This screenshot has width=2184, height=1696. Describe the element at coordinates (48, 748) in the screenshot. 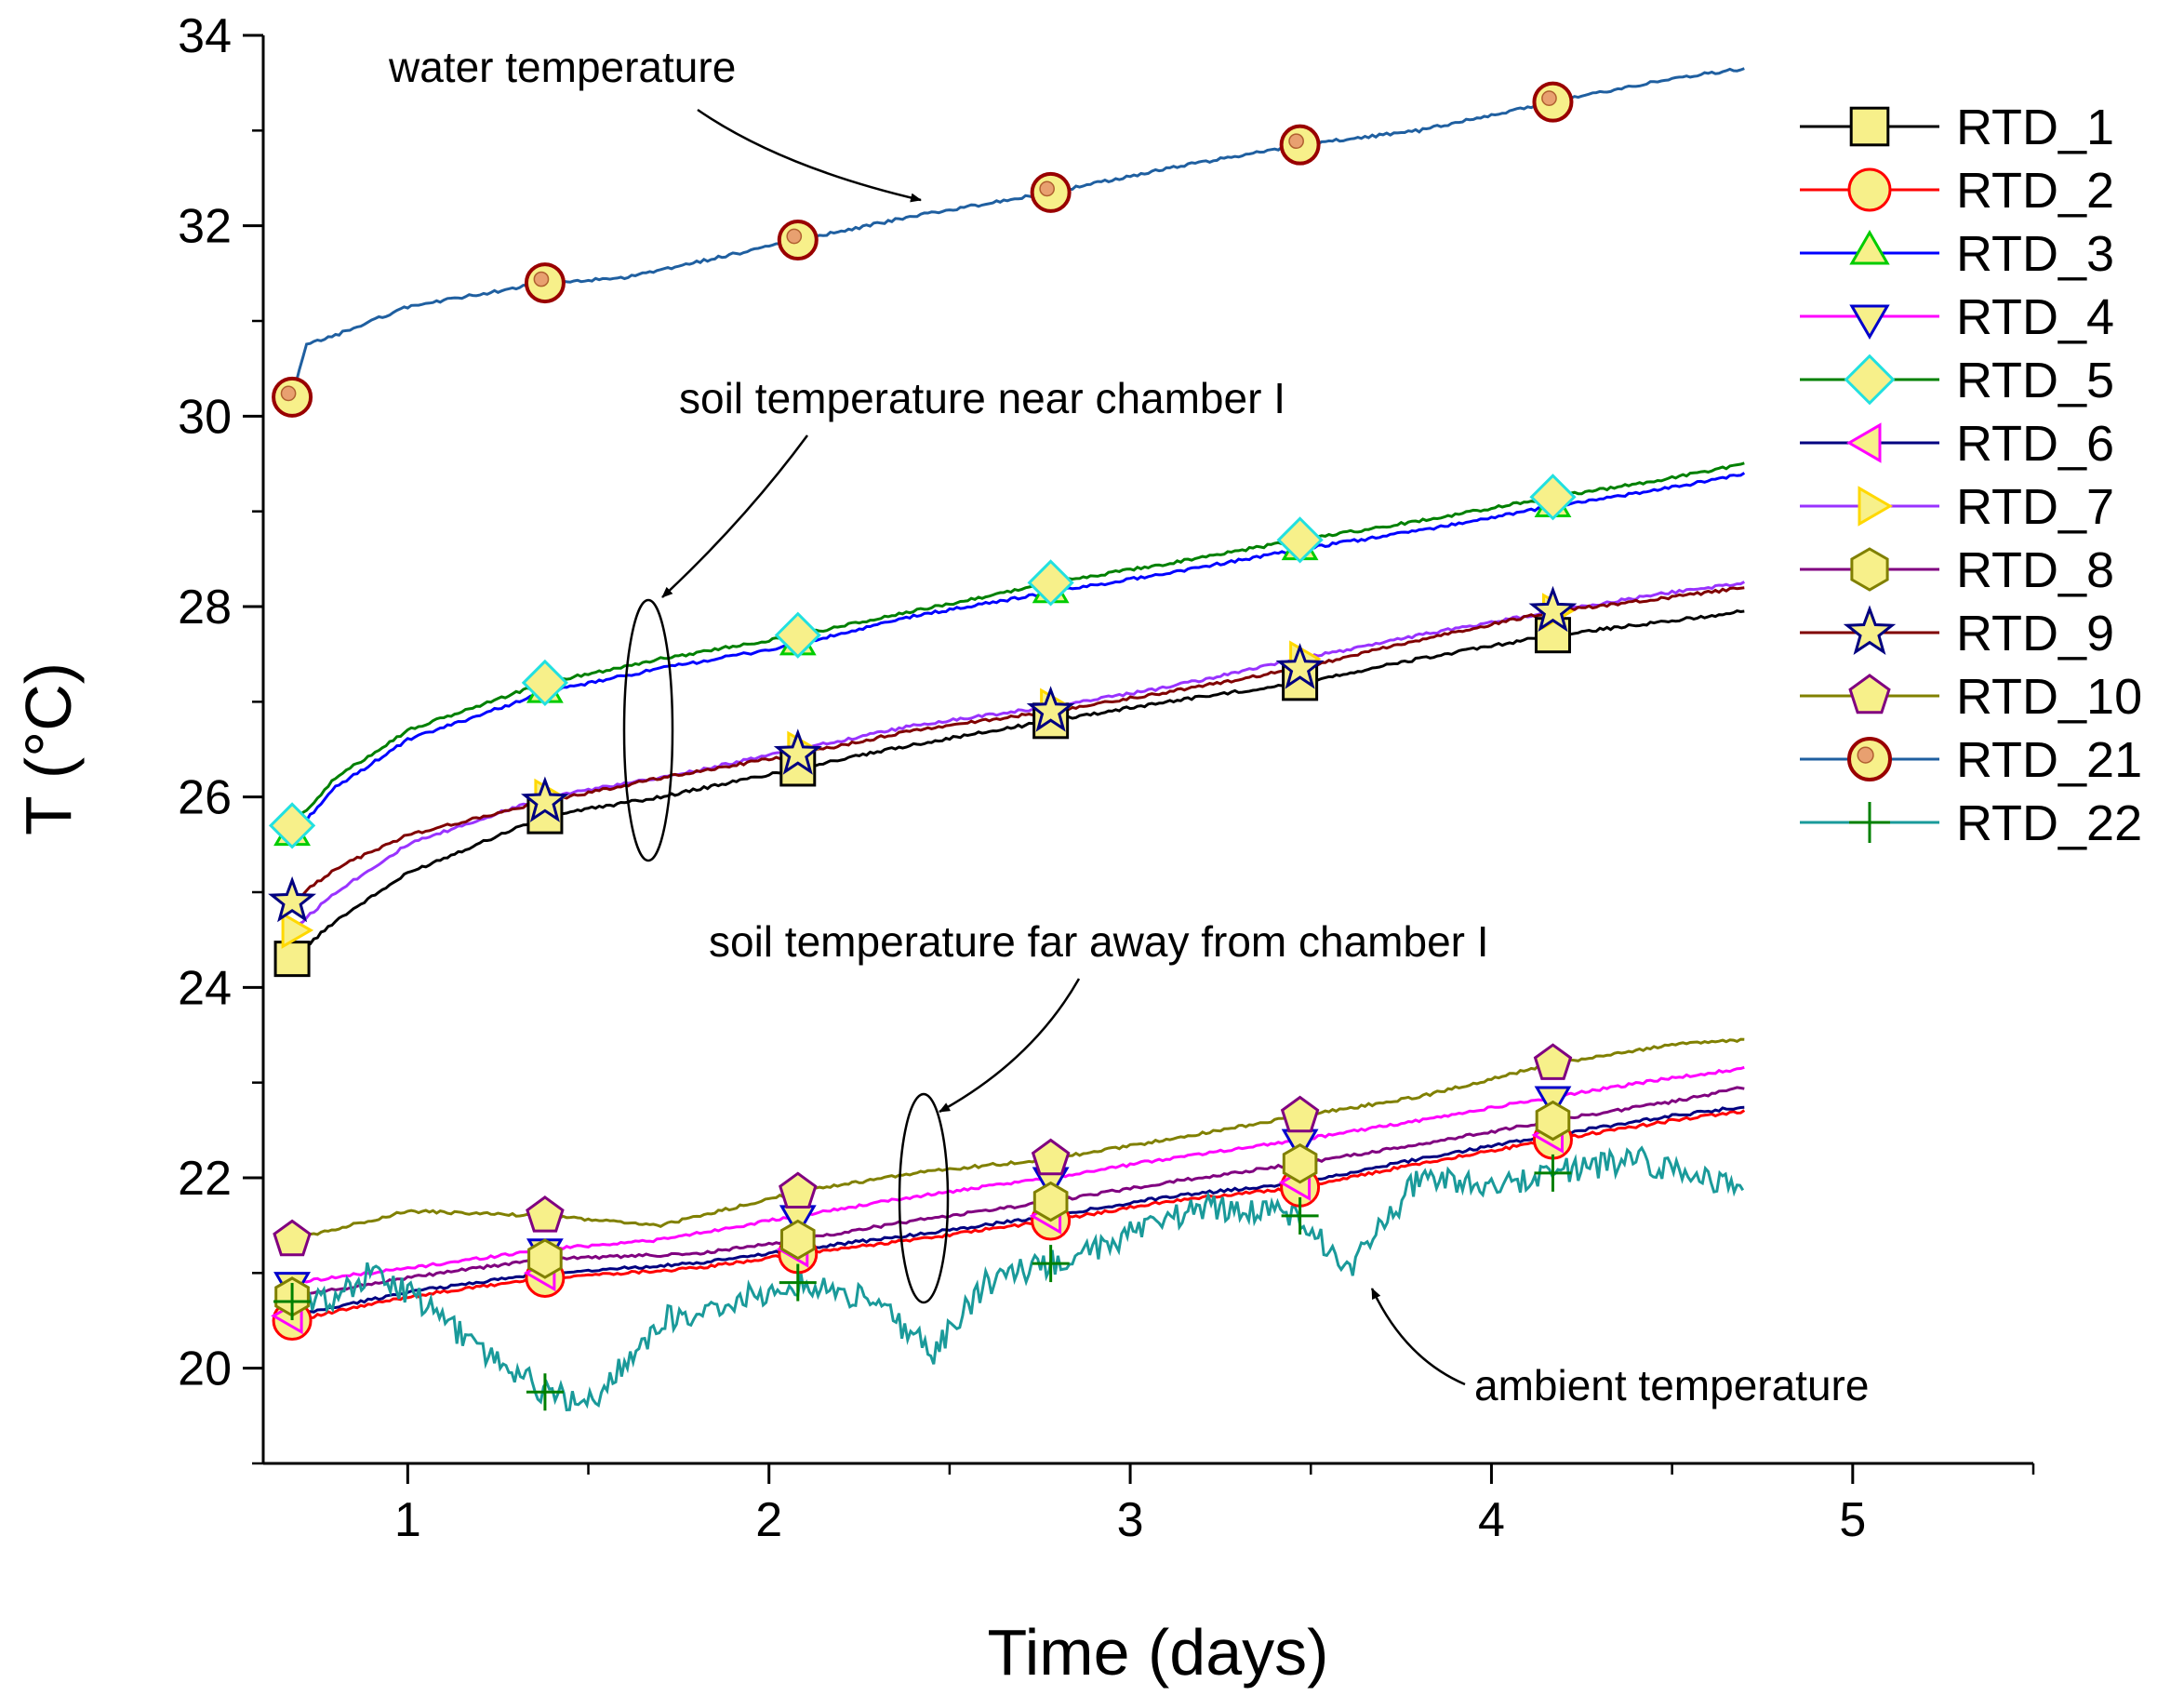

I see `y-axis-title: T (°C)` at that location.